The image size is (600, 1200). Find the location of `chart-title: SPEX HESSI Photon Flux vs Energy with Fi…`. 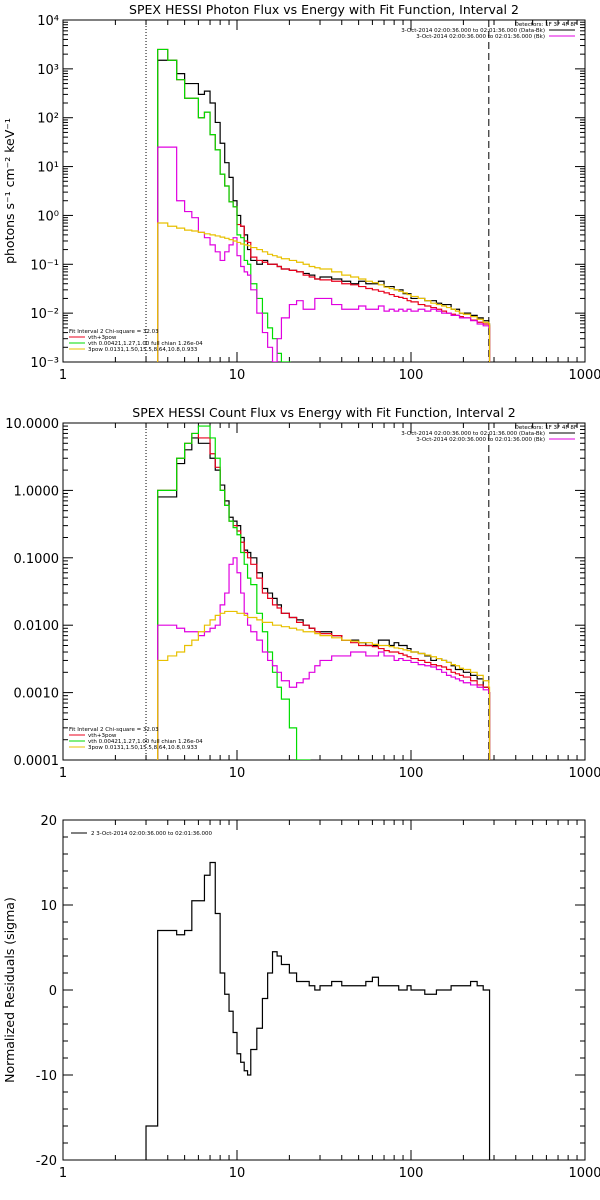

chart-title: SPEX HESSI Photon Flux vs Energy with Fi… is located at coordinates (324, 9).